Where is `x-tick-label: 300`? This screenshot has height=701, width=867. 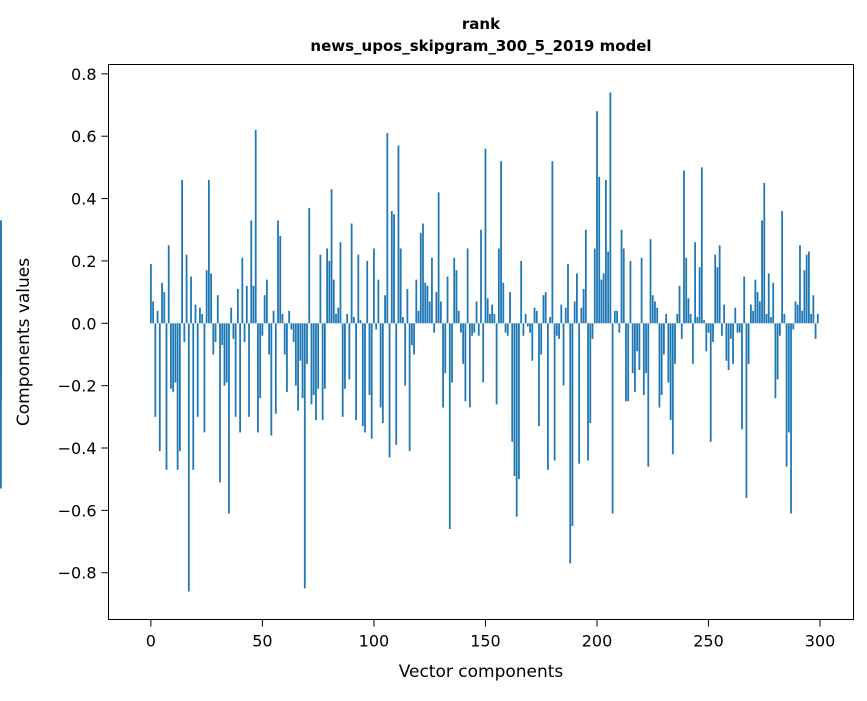
x-tick-label: 300 is located at coordinates (820, 641).